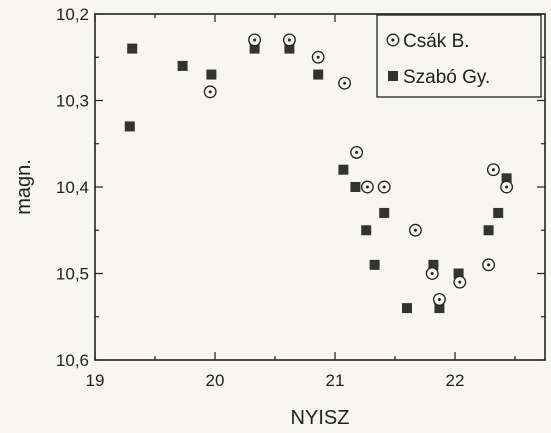 Image resolution: width=551 pixels, height=433 pixels. Describe the element at coordinates (72, 187) in the screenshot. I see `y-tick-label: 10,4` at that location.